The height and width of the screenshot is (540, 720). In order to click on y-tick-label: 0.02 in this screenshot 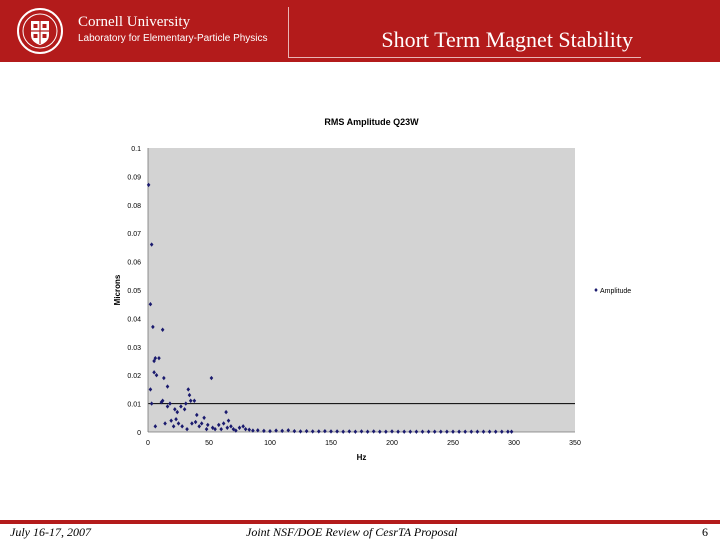, I will do `click(134, 376)`.